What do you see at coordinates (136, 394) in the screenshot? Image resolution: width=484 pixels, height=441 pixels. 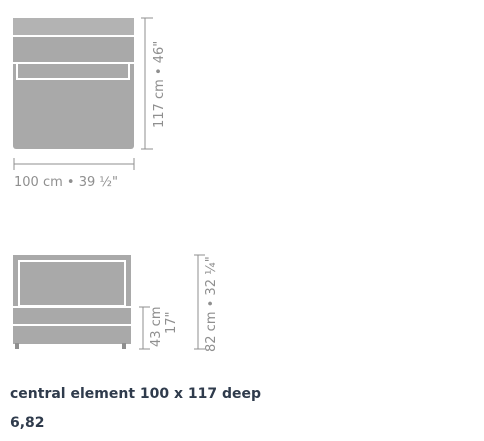 I see `product-title: central element 100 x 117 deep` at bounding box center [136, 394].